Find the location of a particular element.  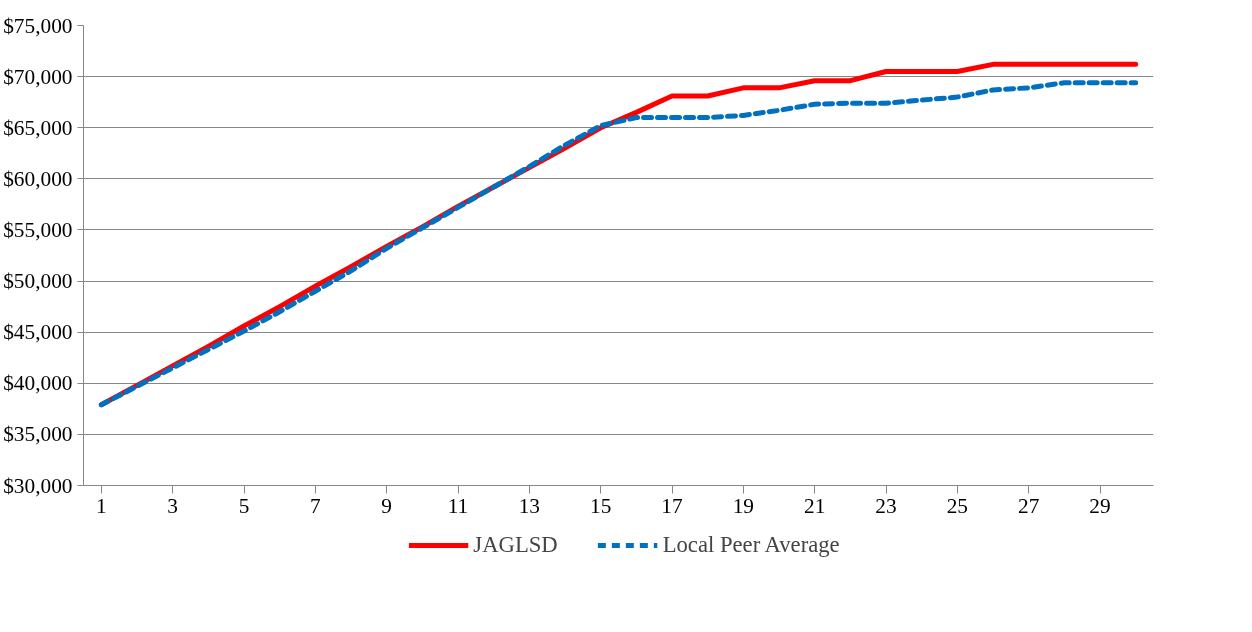

x-tick-label: 29 is located at coordinates (1100, 505).